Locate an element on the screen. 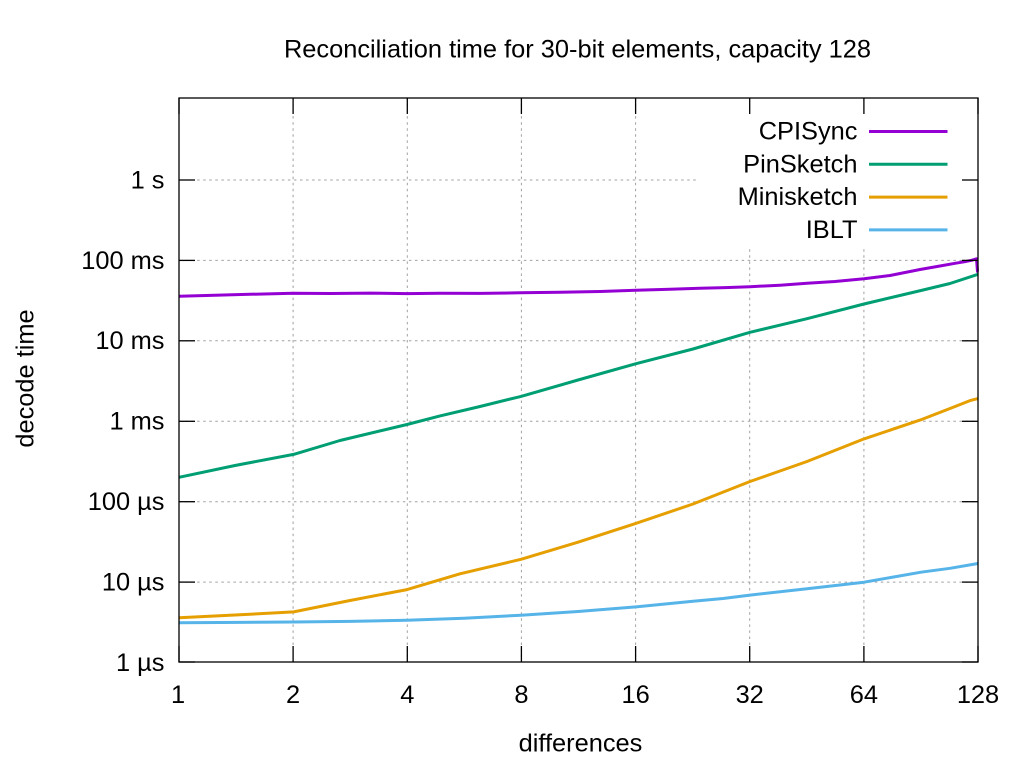 Image resolution: width=1024 pixels, height=768 pixels. svg-text: 2 is located at coordinates (293, 695).